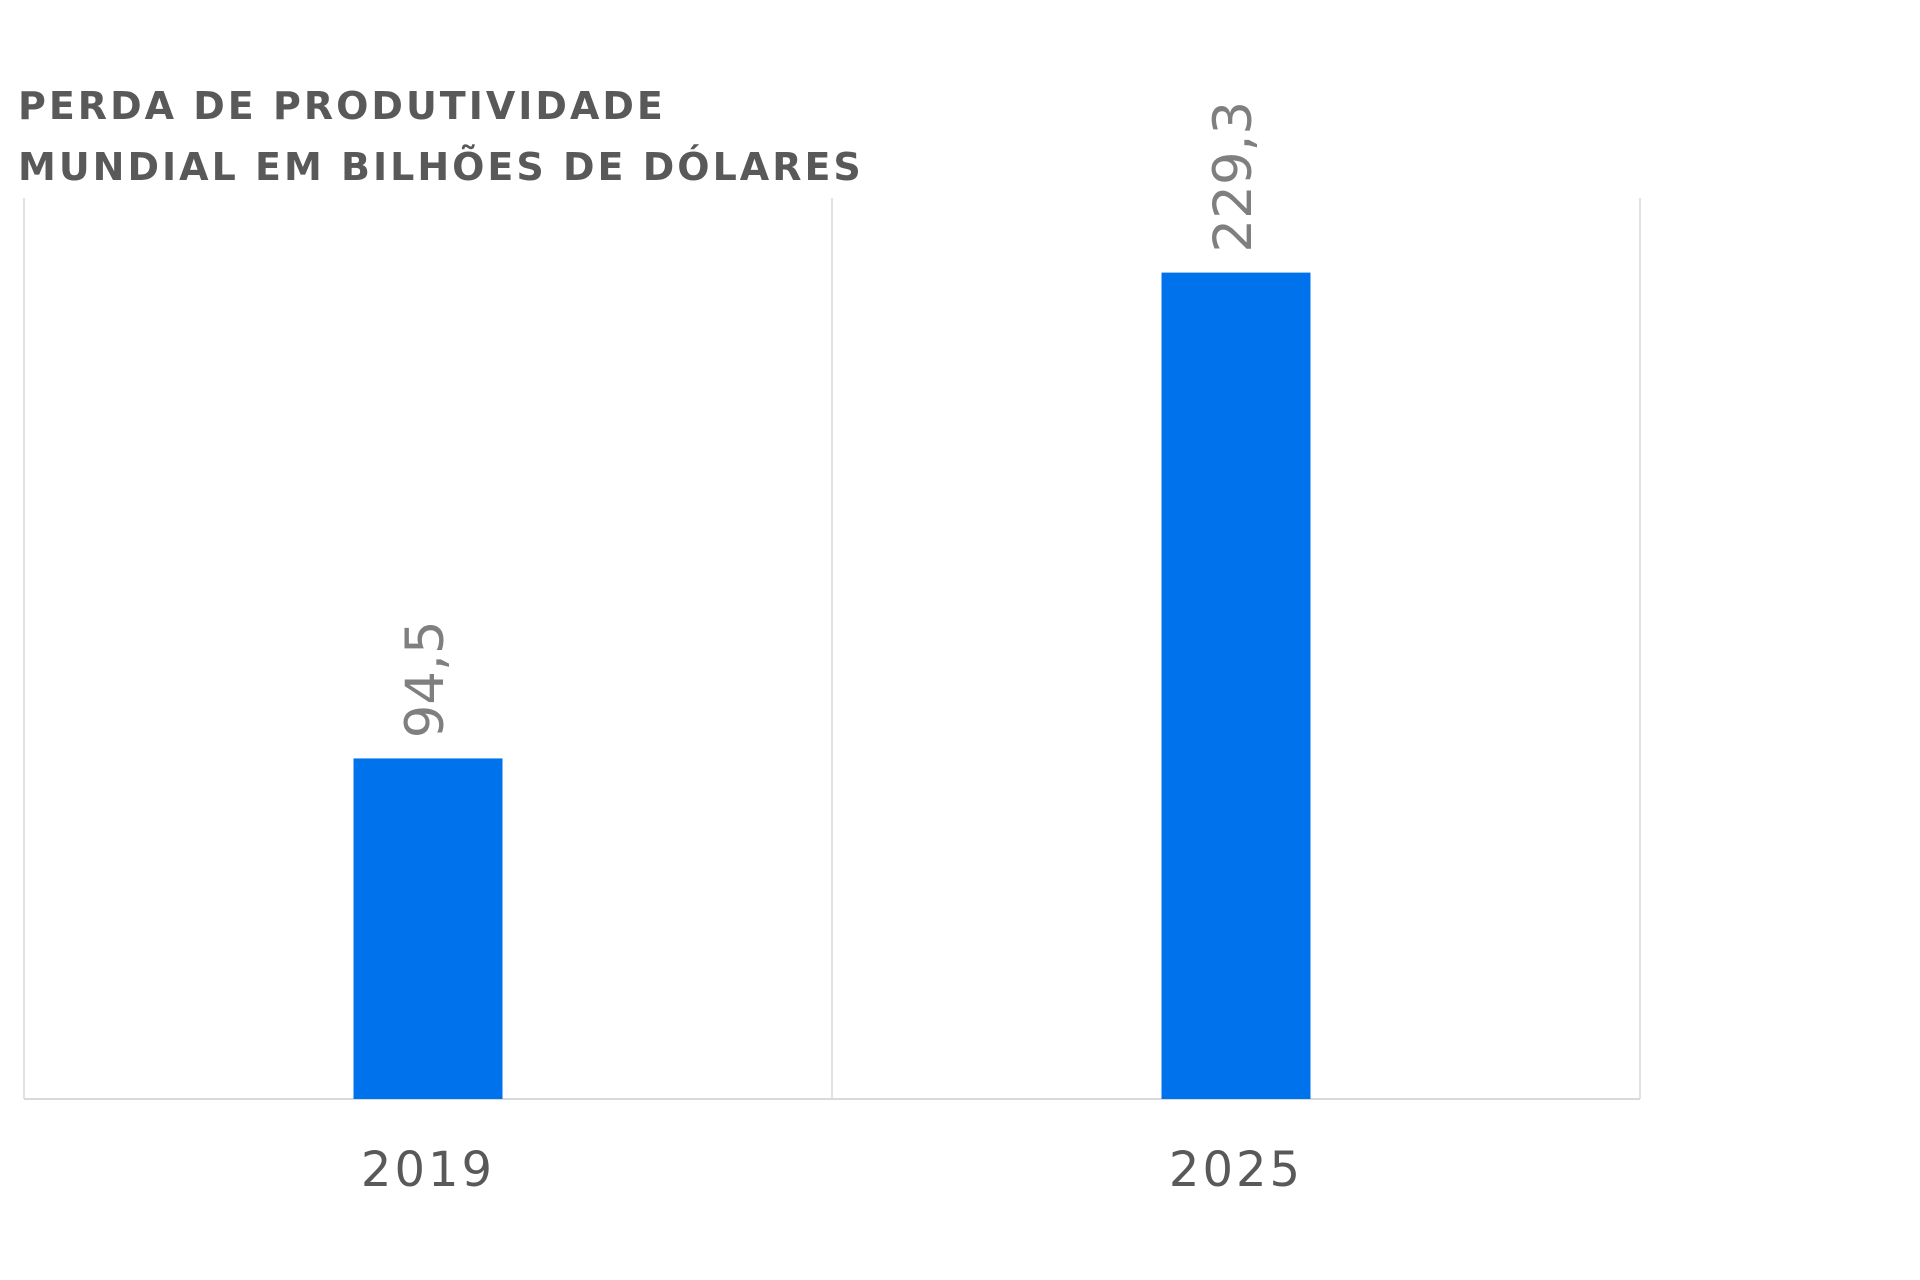  Describe the element at coordinates (342, 106) in the screenshot. I see `chart-title-line-1: PERDA DE PRODUTIVIDADE` at that location.